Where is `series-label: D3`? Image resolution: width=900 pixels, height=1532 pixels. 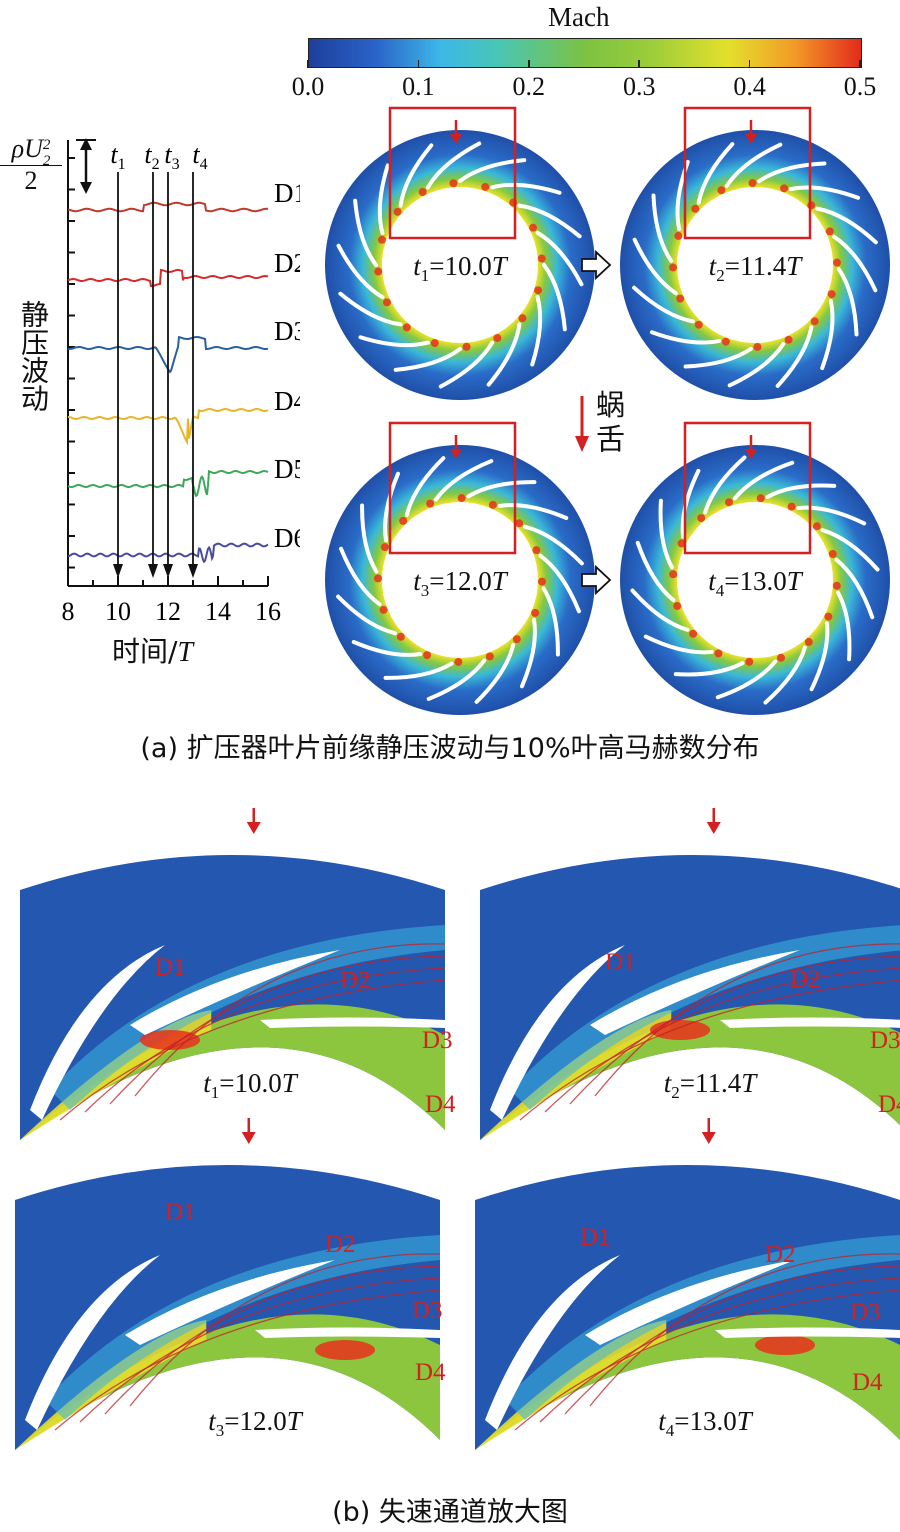
series-label: D3 is located at coordinates (287, 331).